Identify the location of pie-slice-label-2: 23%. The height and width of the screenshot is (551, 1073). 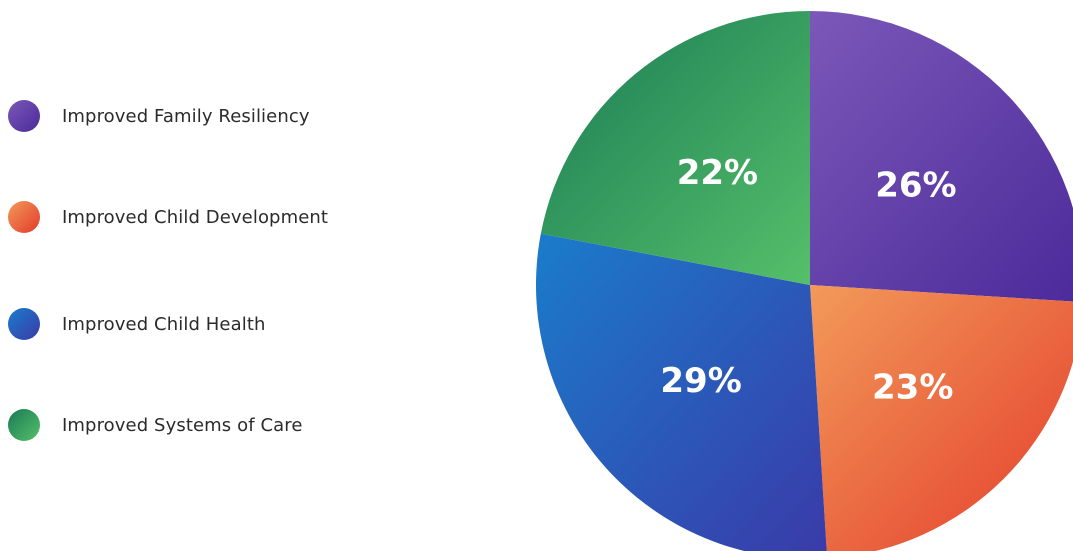
(912, 388).